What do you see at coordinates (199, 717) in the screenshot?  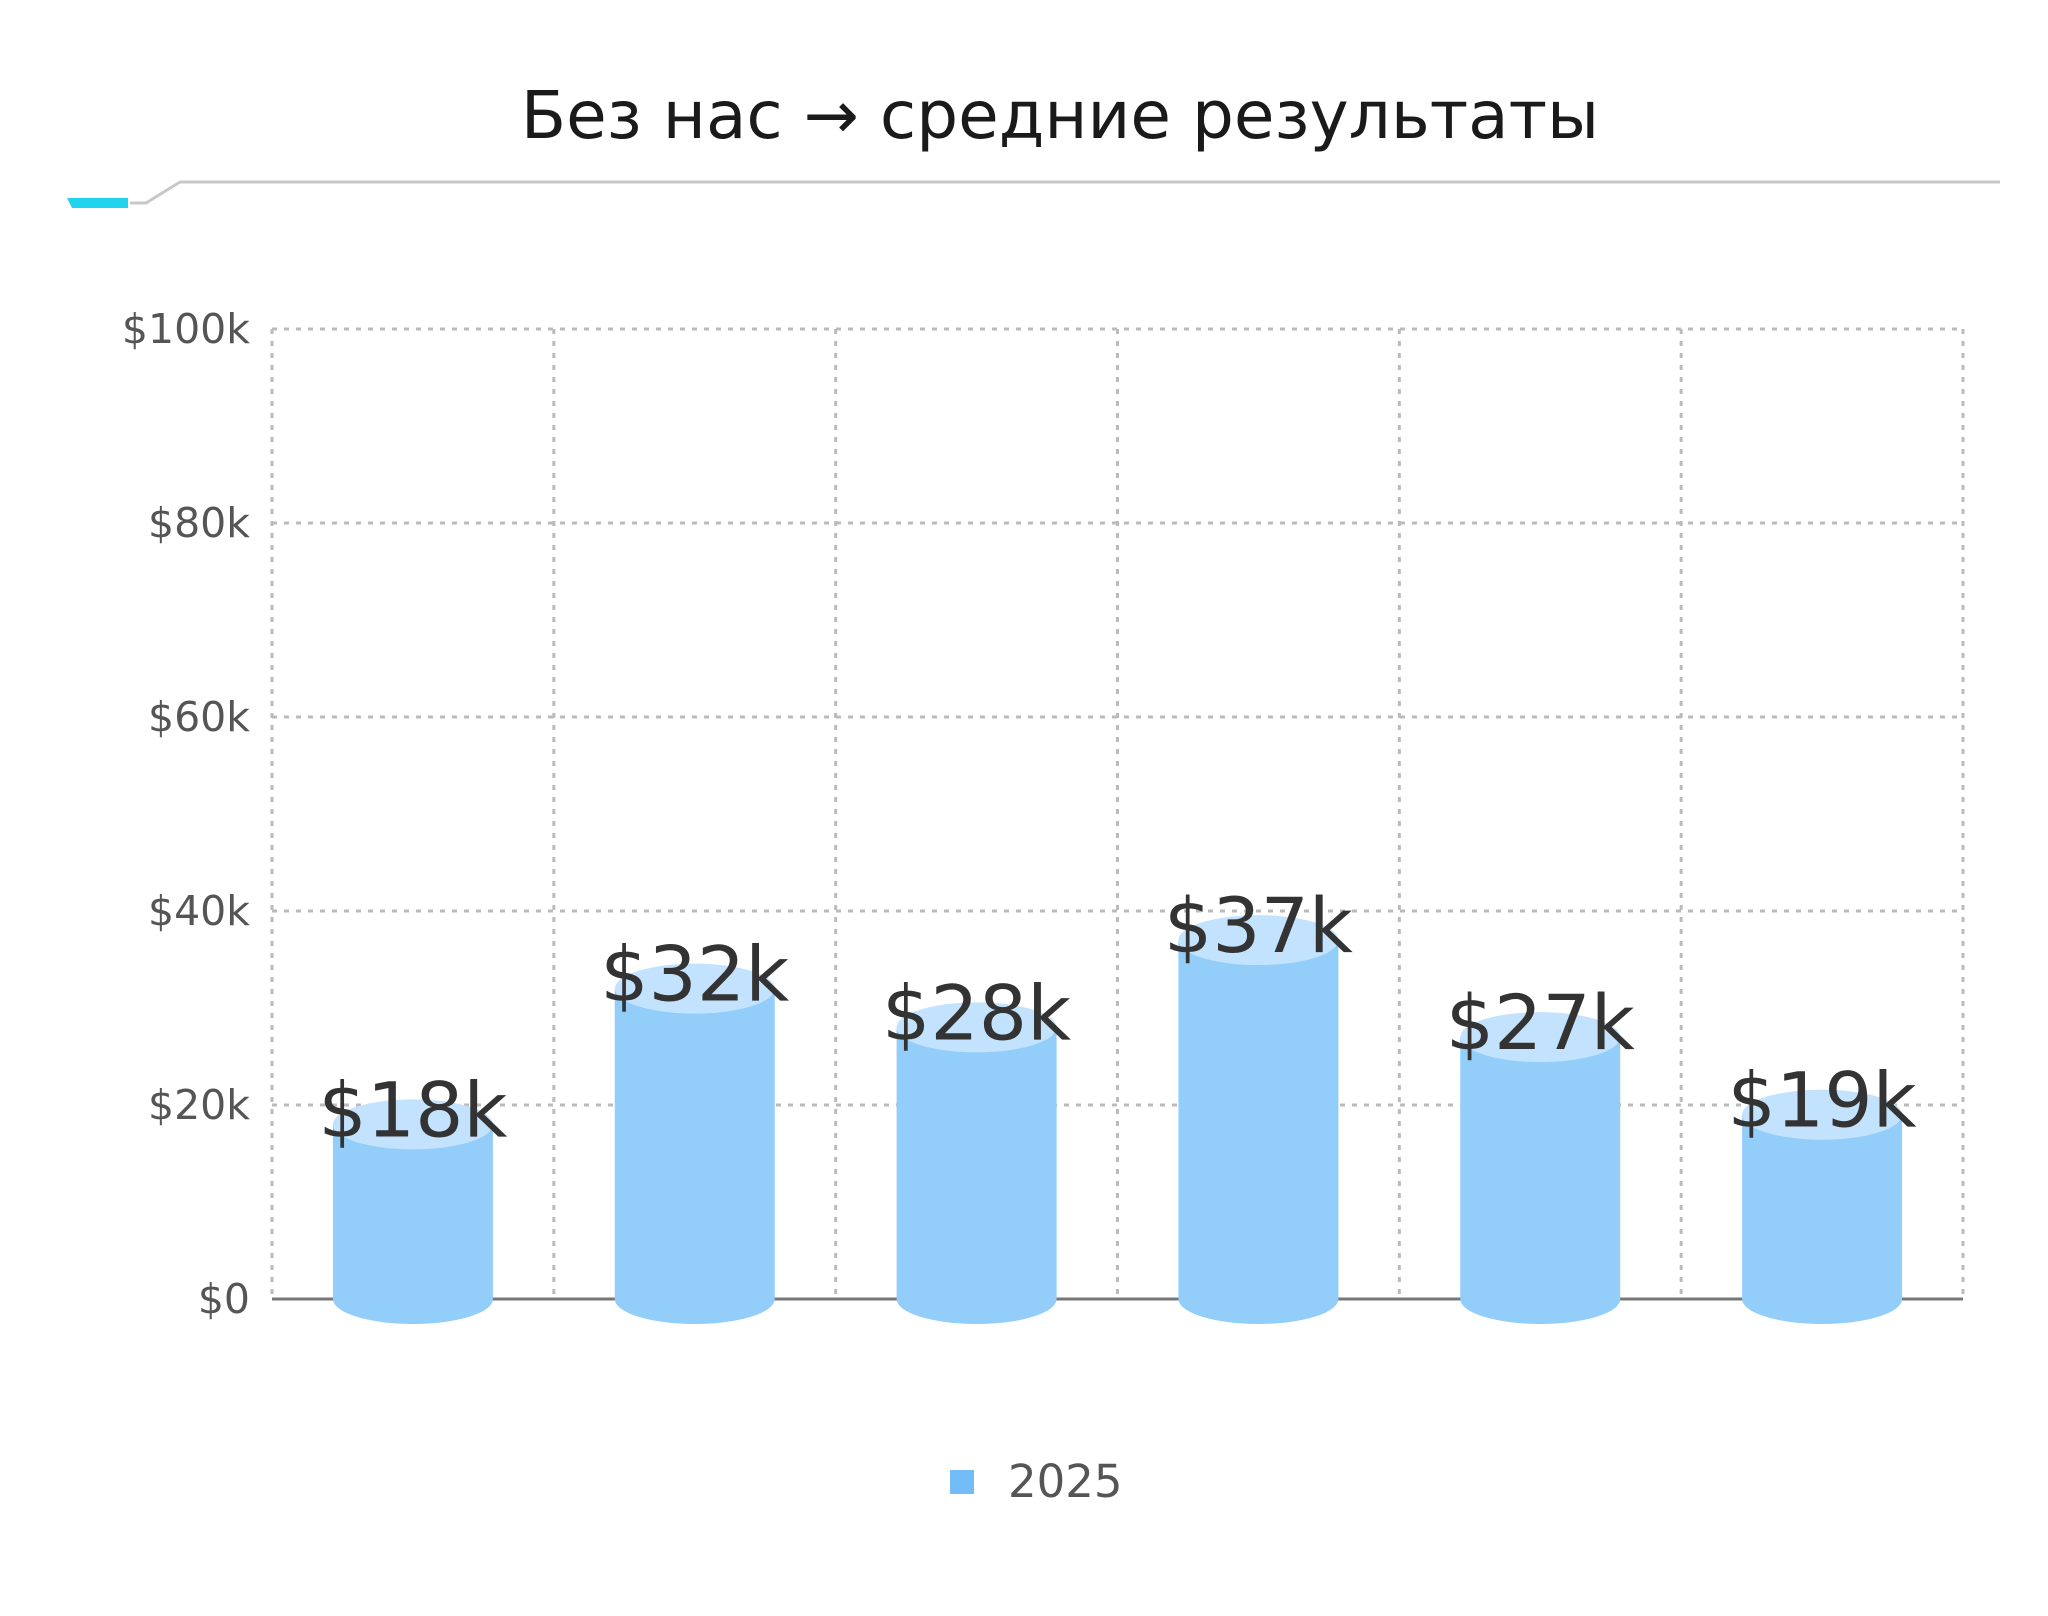 I see `y-tick-label-3: $60k` at bounding box center [199, 717].